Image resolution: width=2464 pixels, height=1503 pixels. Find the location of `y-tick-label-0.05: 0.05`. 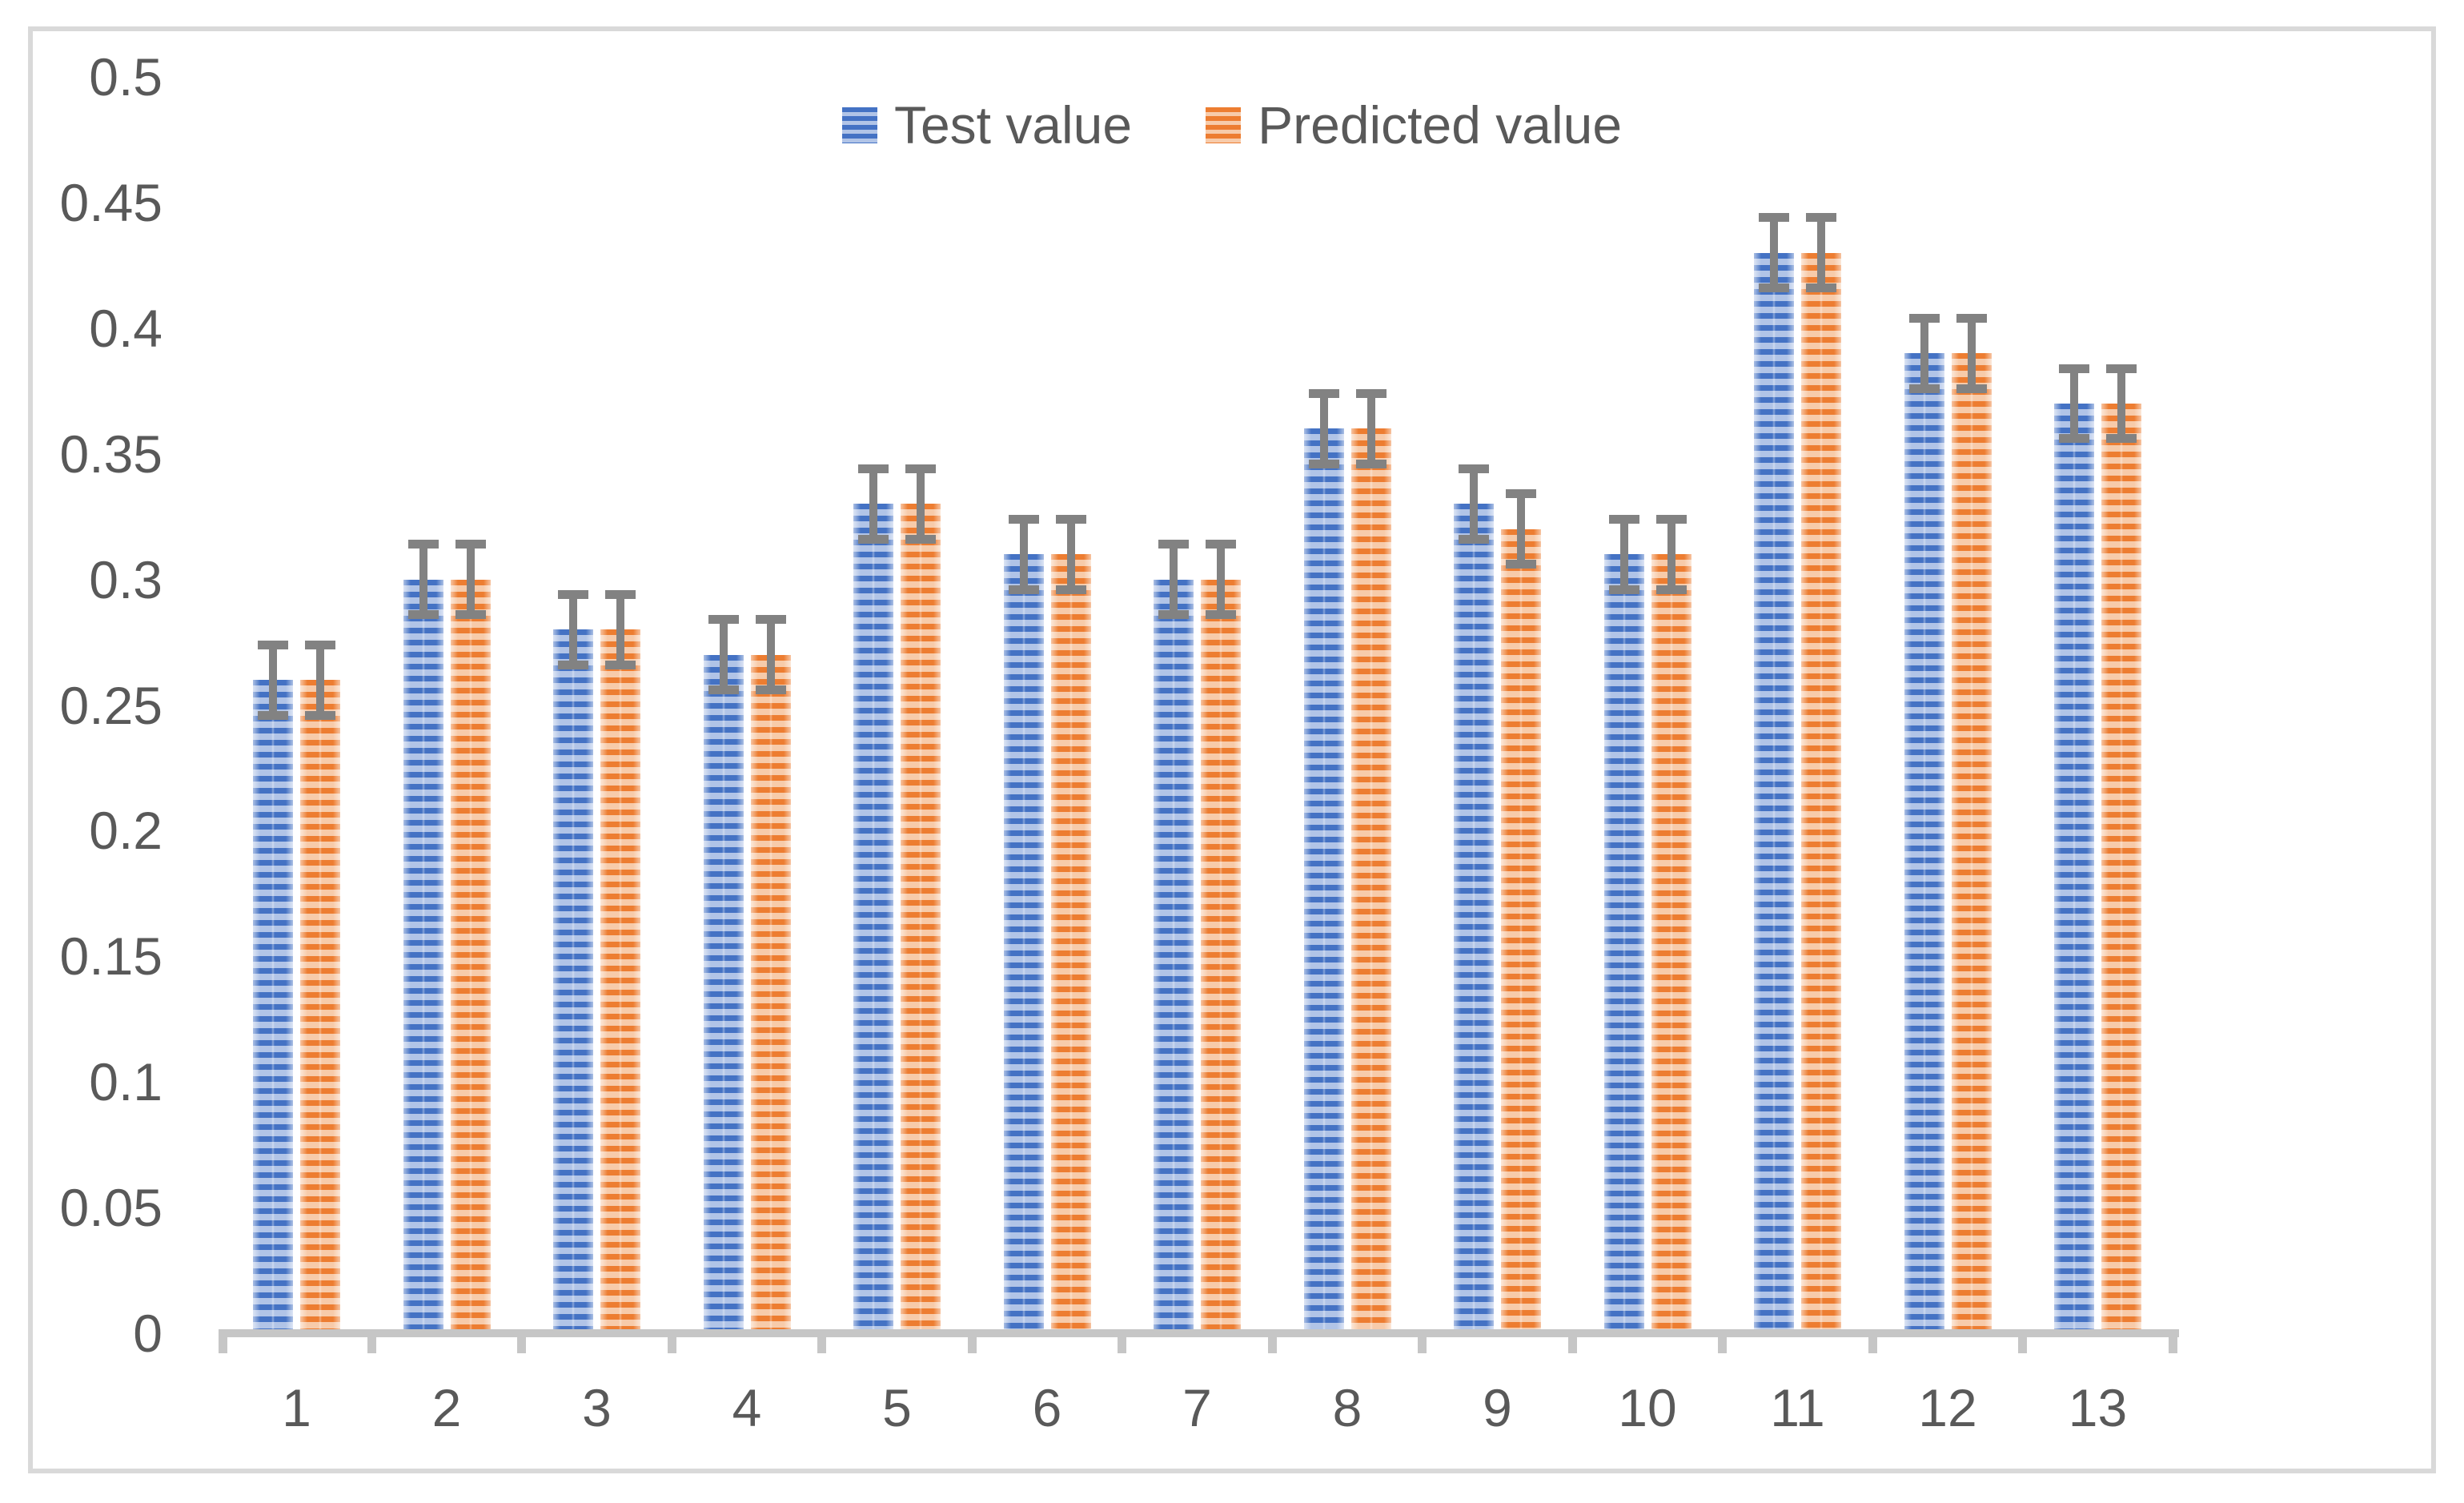

y-tick-label-0.05: 0.05 is located at coordinates (111, 1208).